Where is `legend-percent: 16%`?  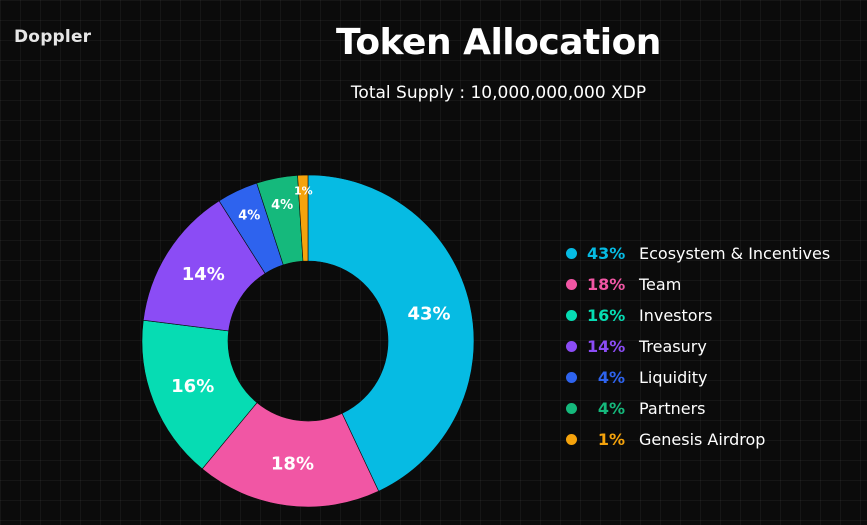
legend-percent: 16% is located at coordinates (606, 315).